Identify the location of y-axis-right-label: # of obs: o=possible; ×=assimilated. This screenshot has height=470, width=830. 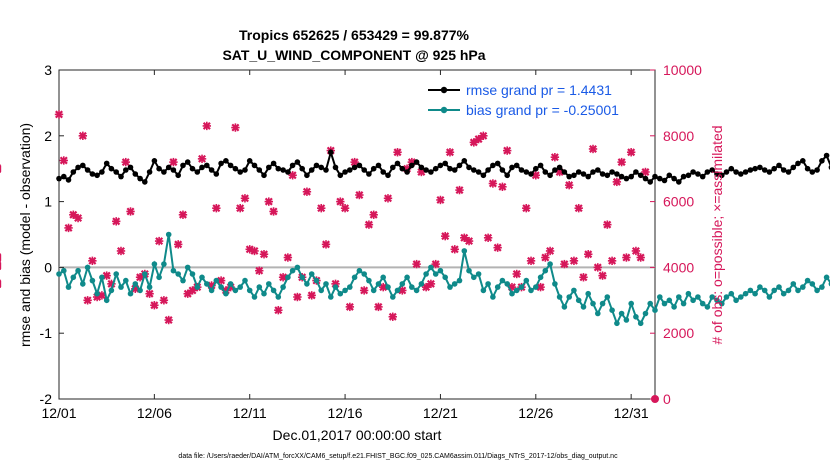
(717, 234).